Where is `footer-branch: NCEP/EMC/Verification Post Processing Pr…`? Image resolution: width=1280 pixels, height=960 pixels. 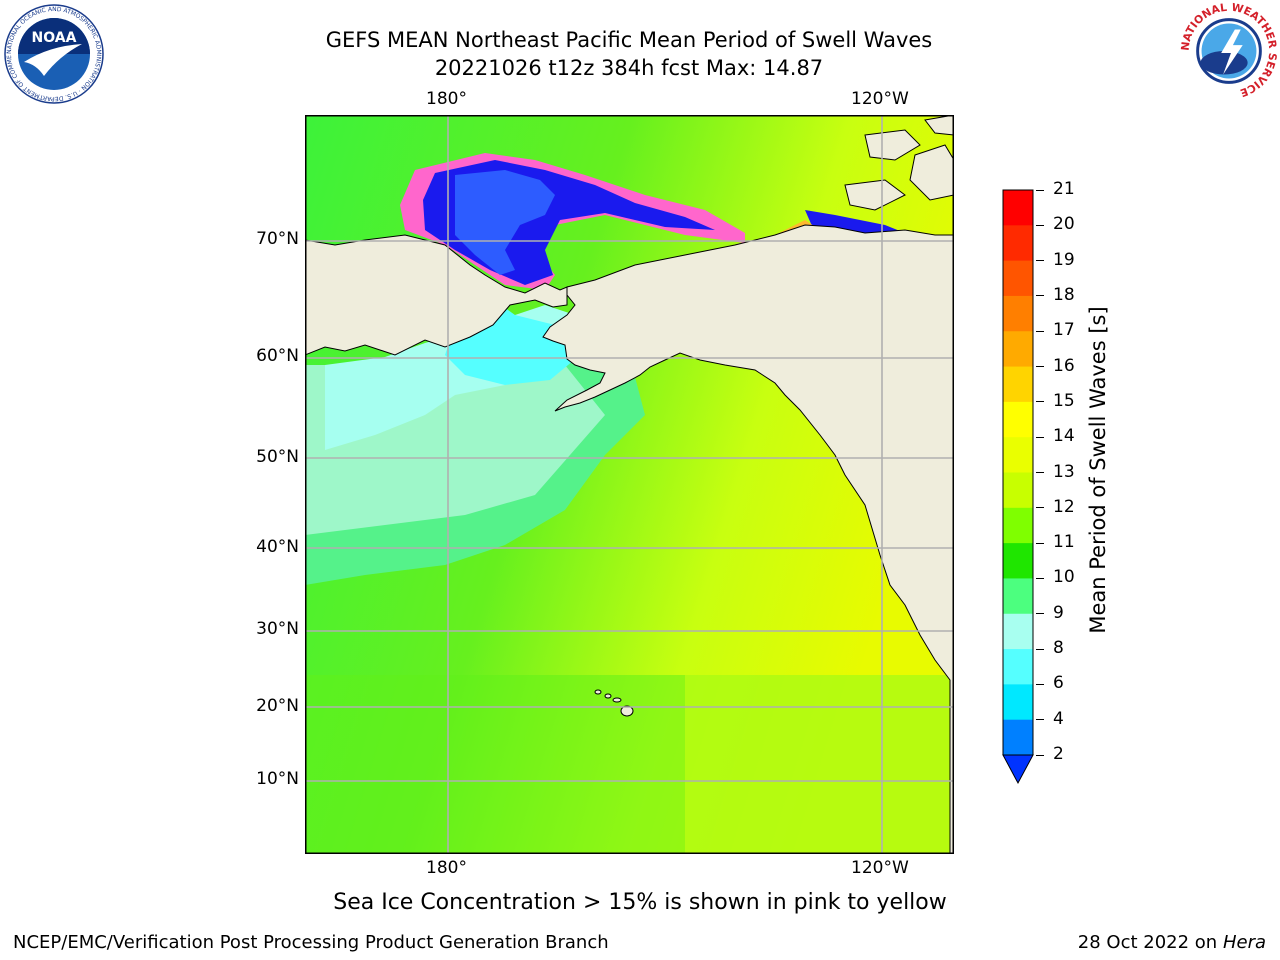 footer-branch: NCEP/EMC/Verification Post Processing Pr… is located at coordinates (311, 942).